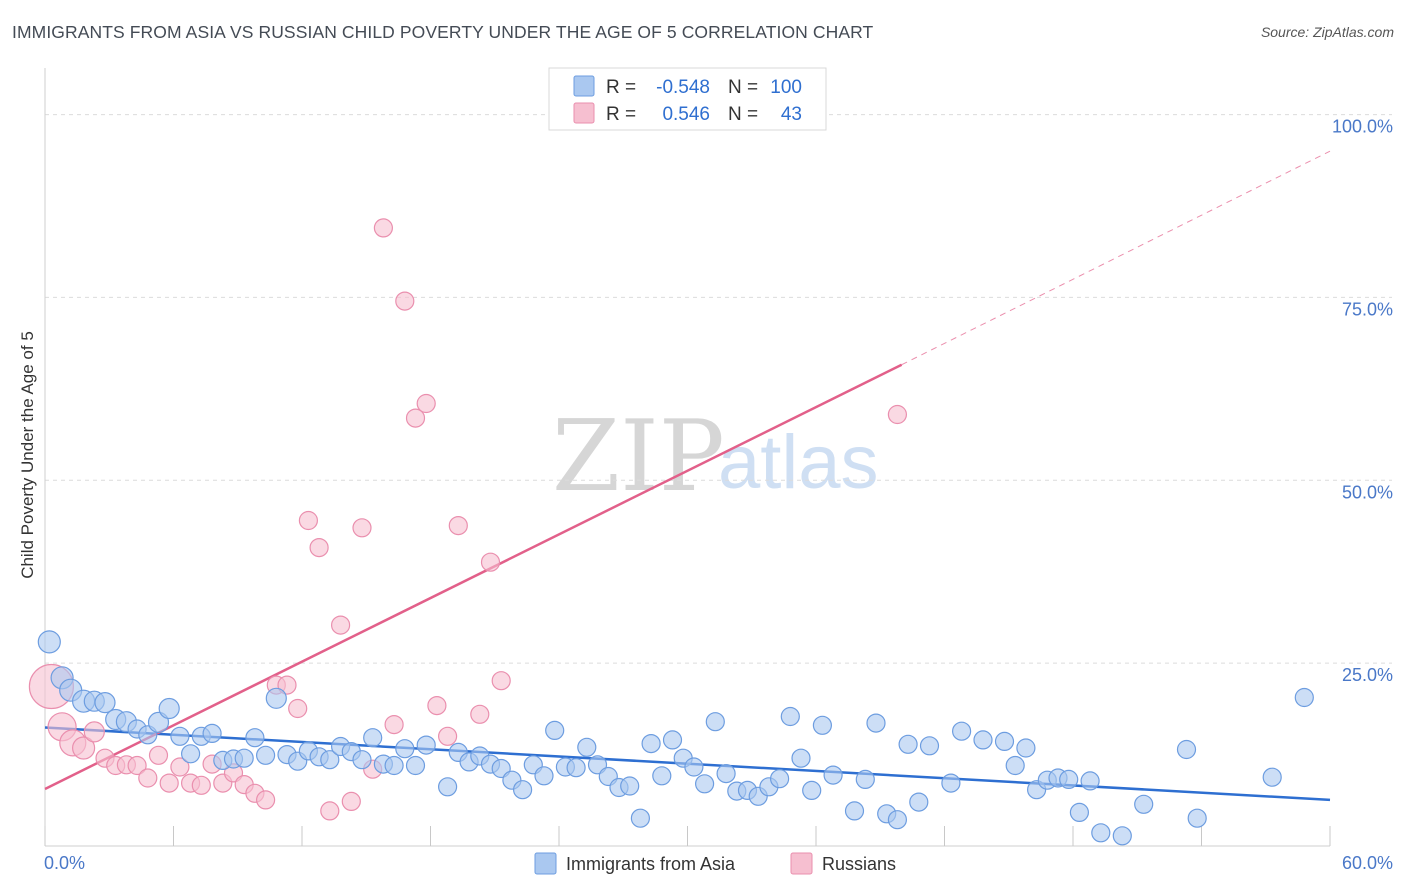  What do you see at coordinates (801, 863) in the screenshot?
I see `series-legend-swatch-russians` at bounding box center [801, 863].